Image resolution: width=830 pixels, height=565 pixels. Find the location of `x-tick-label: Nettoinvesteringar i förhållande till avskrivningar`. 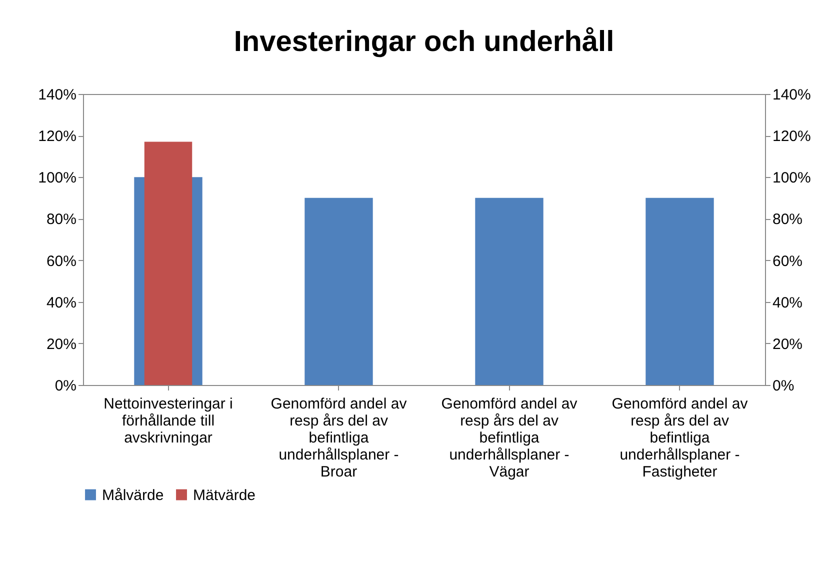

x-tick-label: Nettoinvesteringar i förhållande till avskrivningar is located at coordinates (168, 421).